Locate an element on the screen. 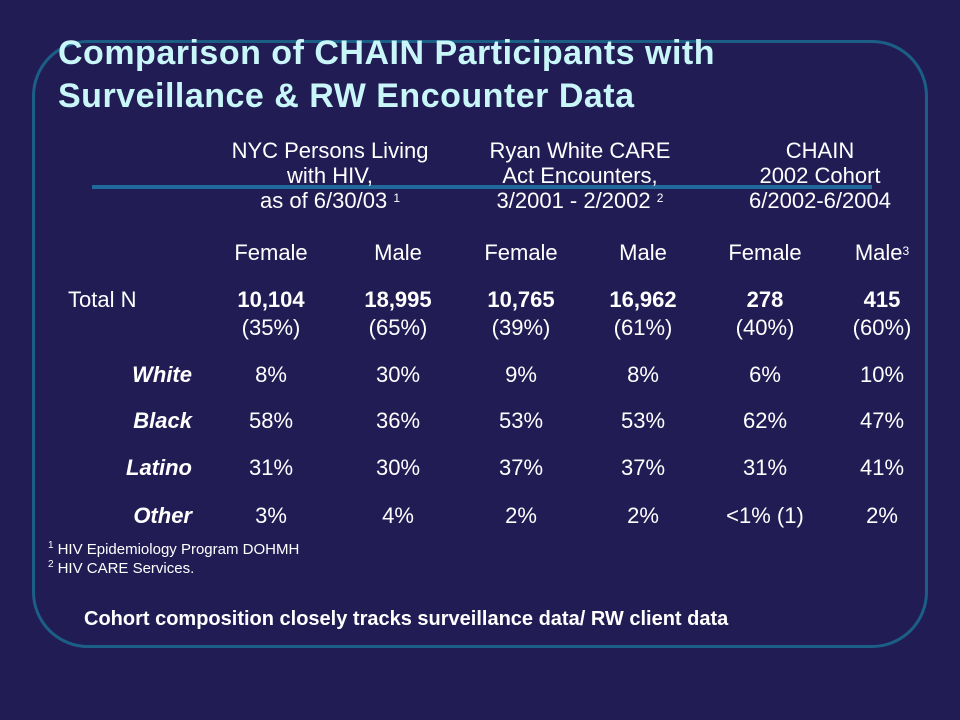 Image resolution: width=960 pixels, height=720 pixels. total-count: 415 is located at coordinates (882, 299).